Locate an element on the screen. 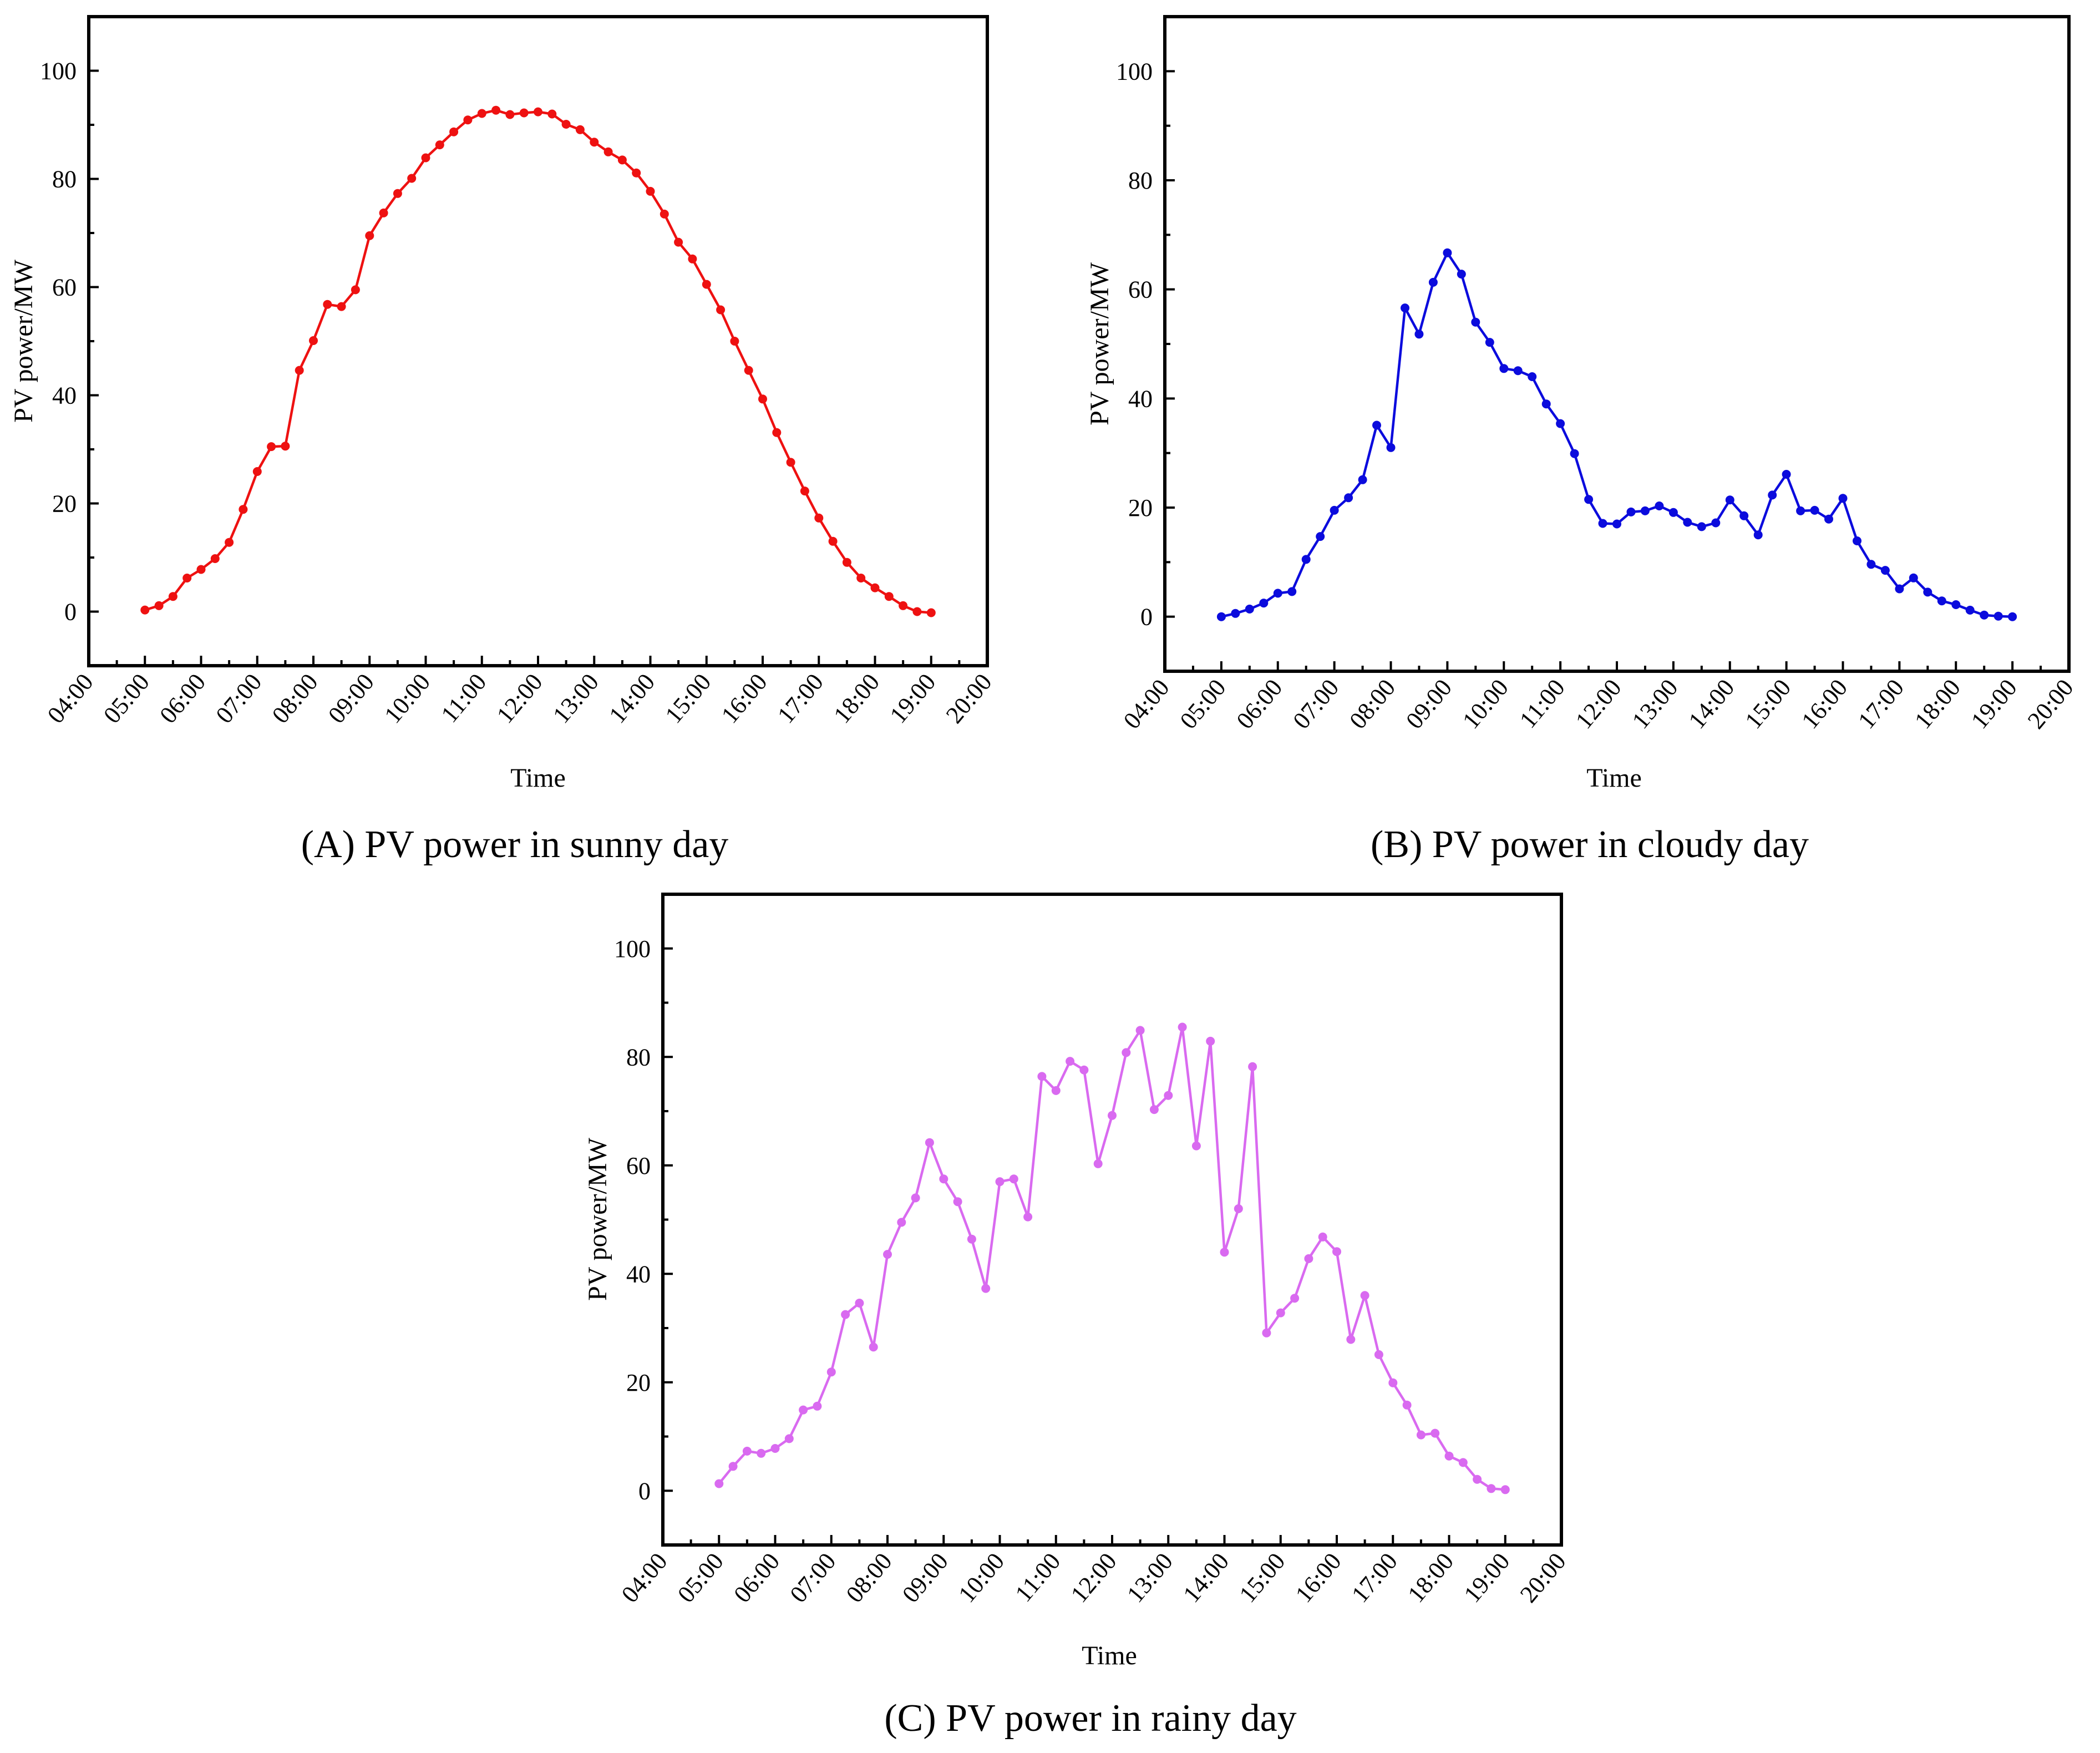 This screenshot has width=2100, height=1753. series-sunny is located at coordinates (538, 361).